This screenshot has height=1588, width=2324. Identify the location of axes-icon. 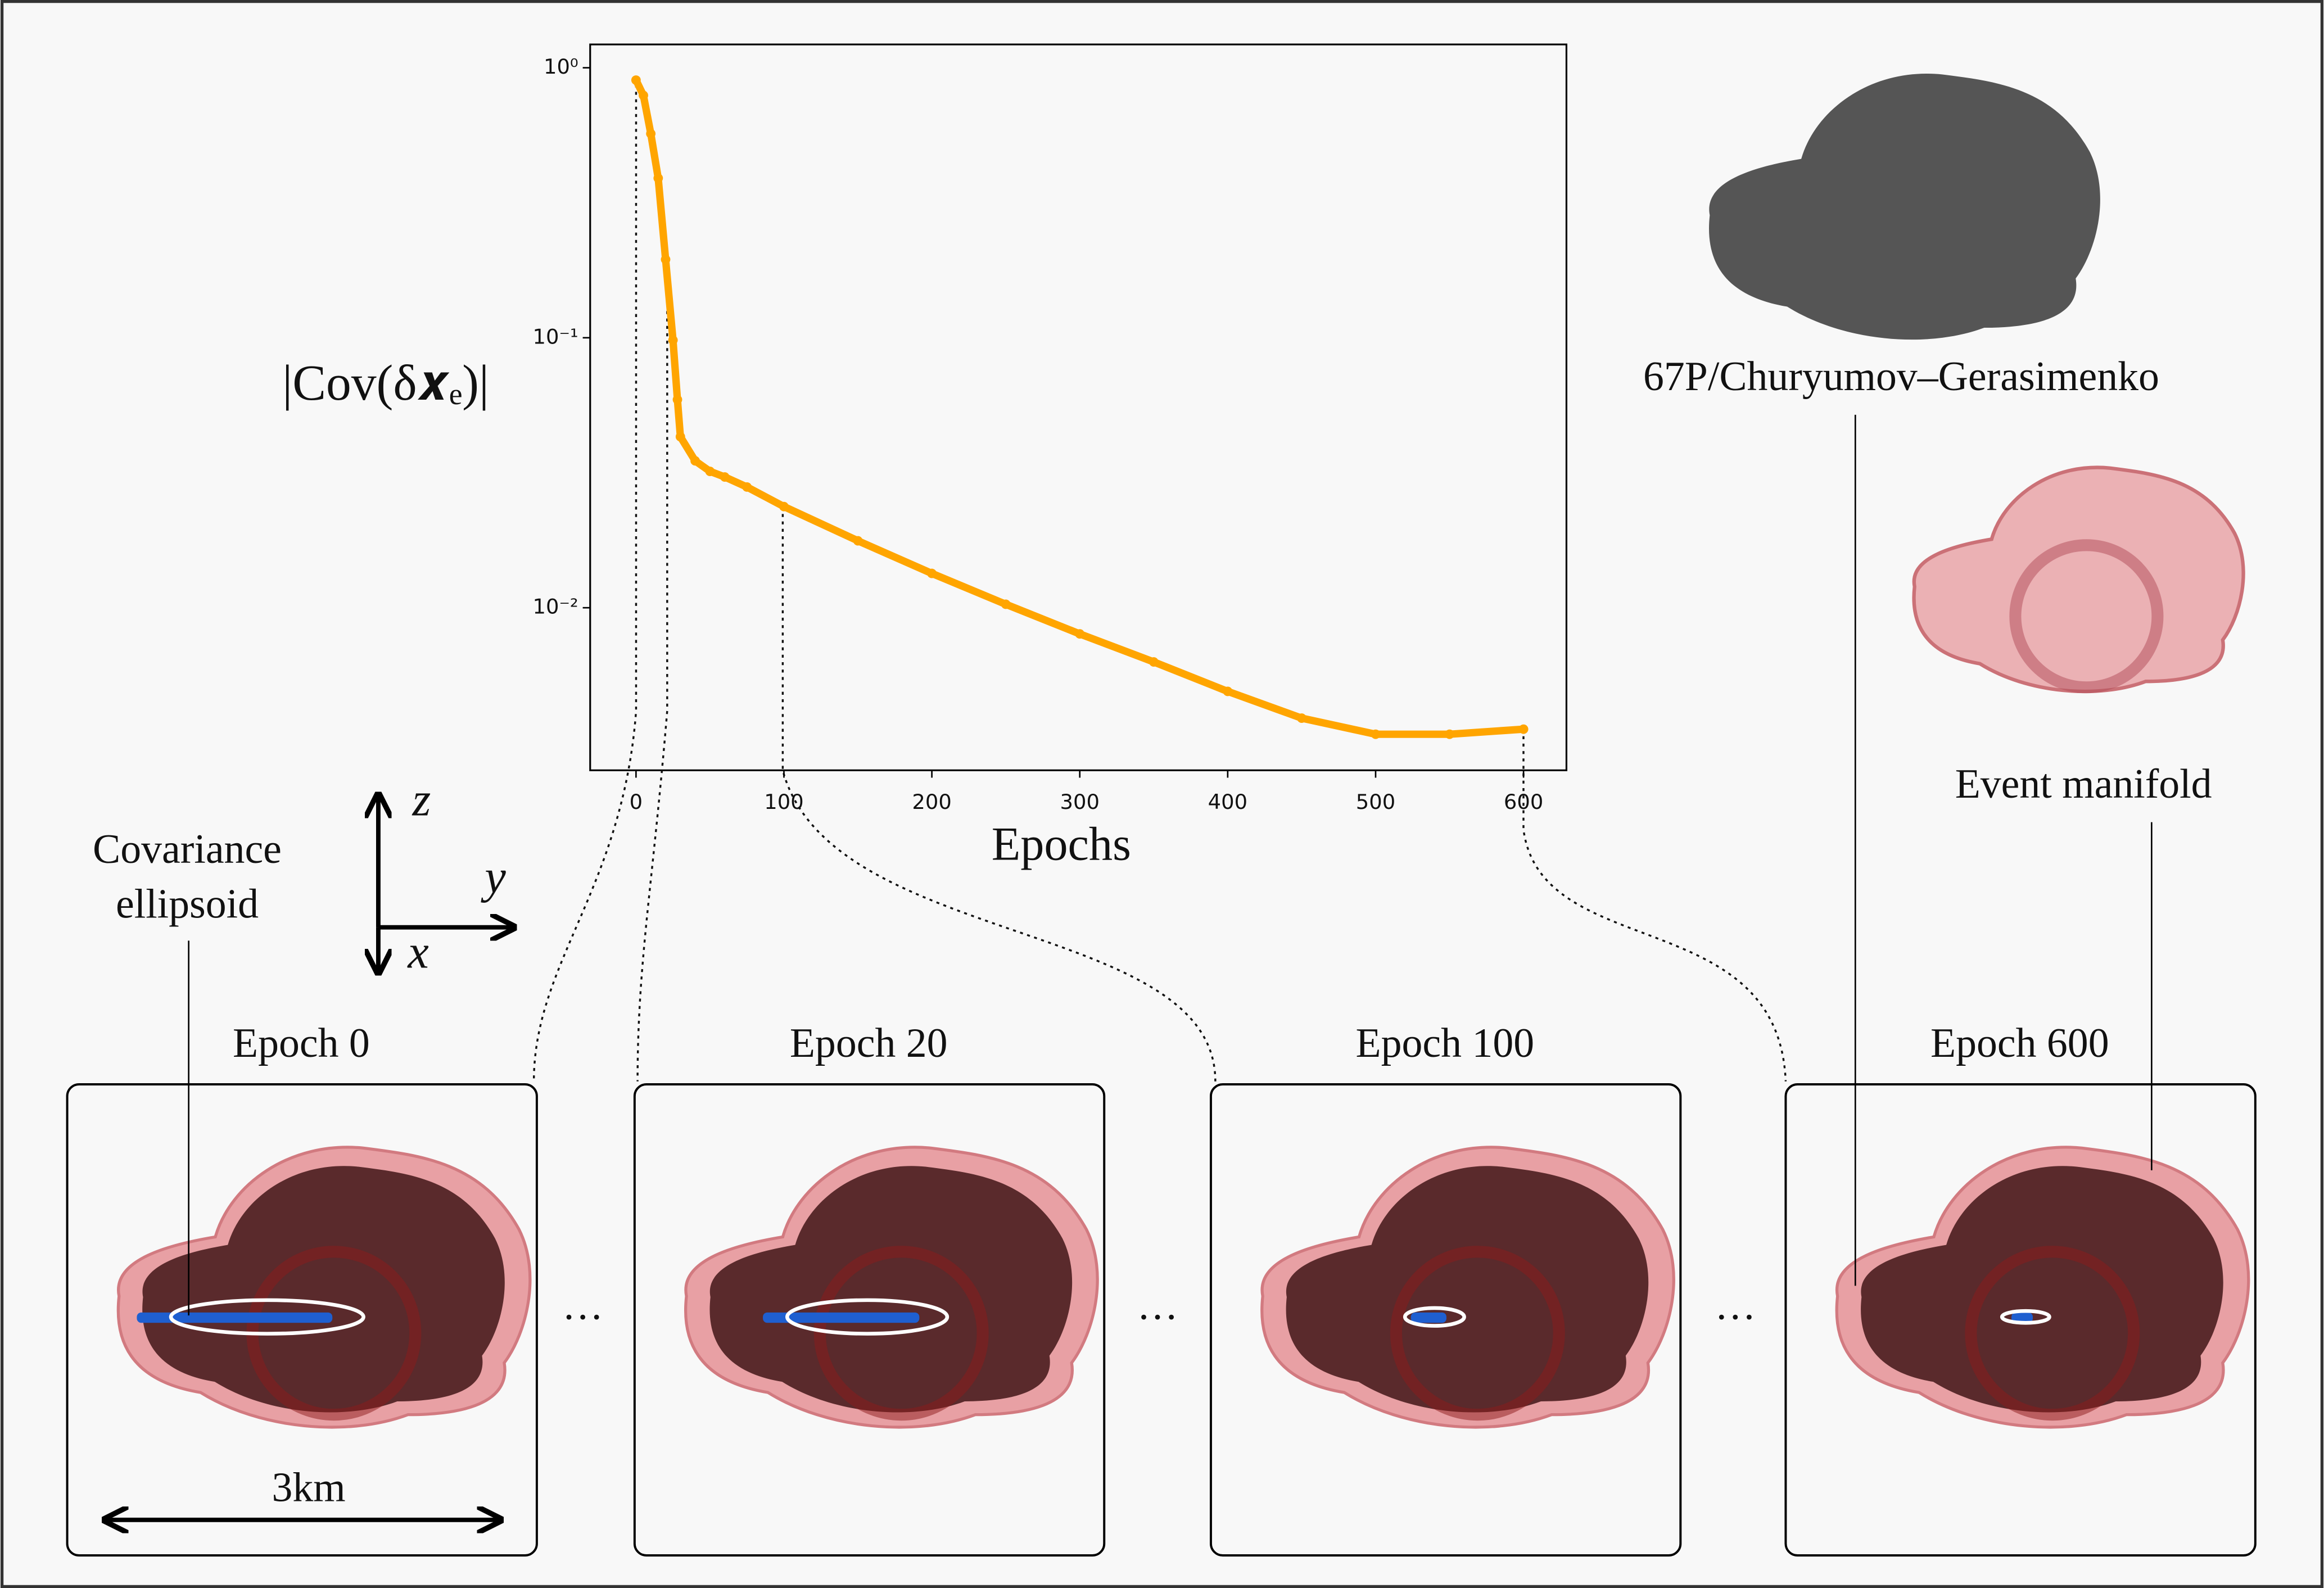
(445, 883).